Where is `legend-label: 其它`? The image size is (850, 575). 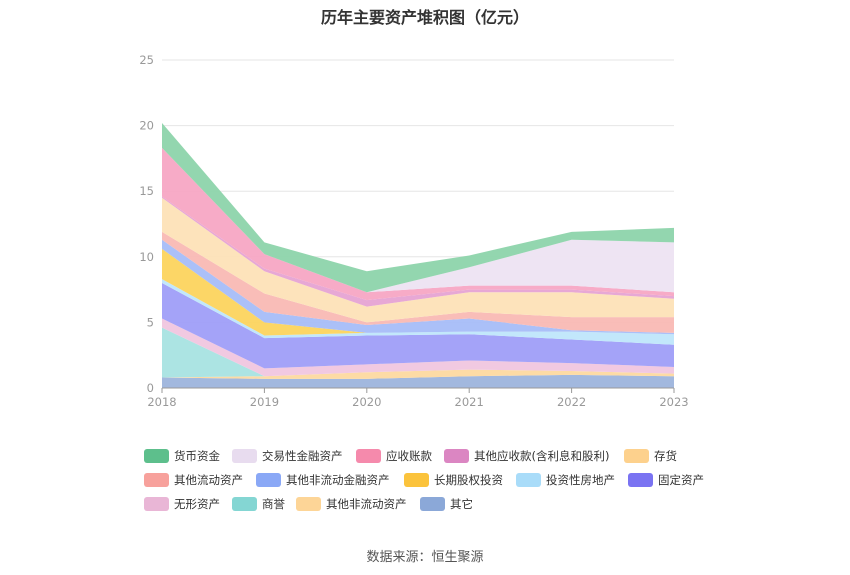 legend-label: 其它 is located at coordinates (461, 504).